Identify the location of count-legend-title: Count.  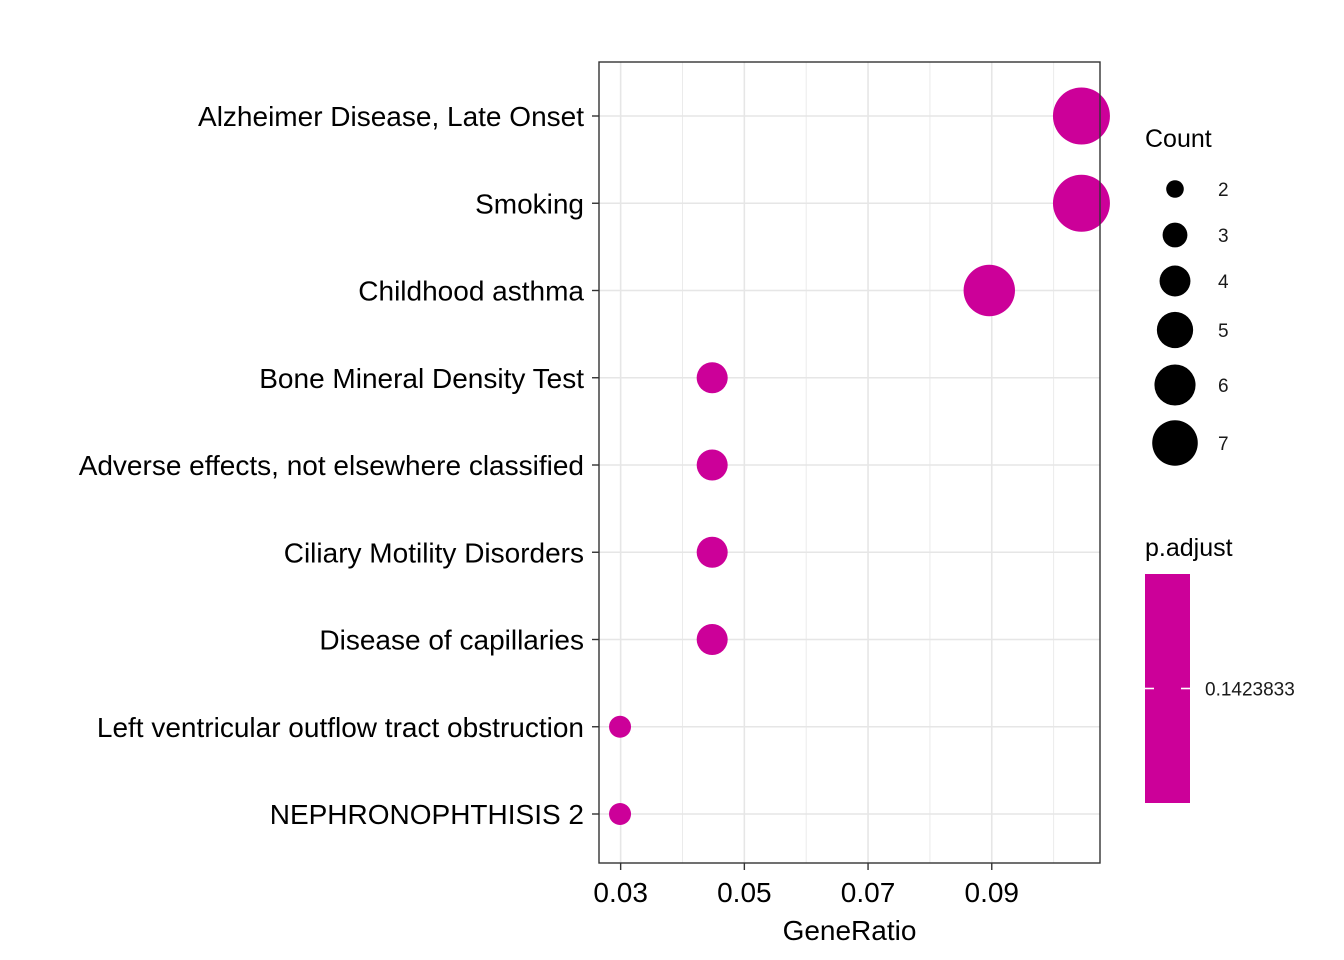
(1178, 139).